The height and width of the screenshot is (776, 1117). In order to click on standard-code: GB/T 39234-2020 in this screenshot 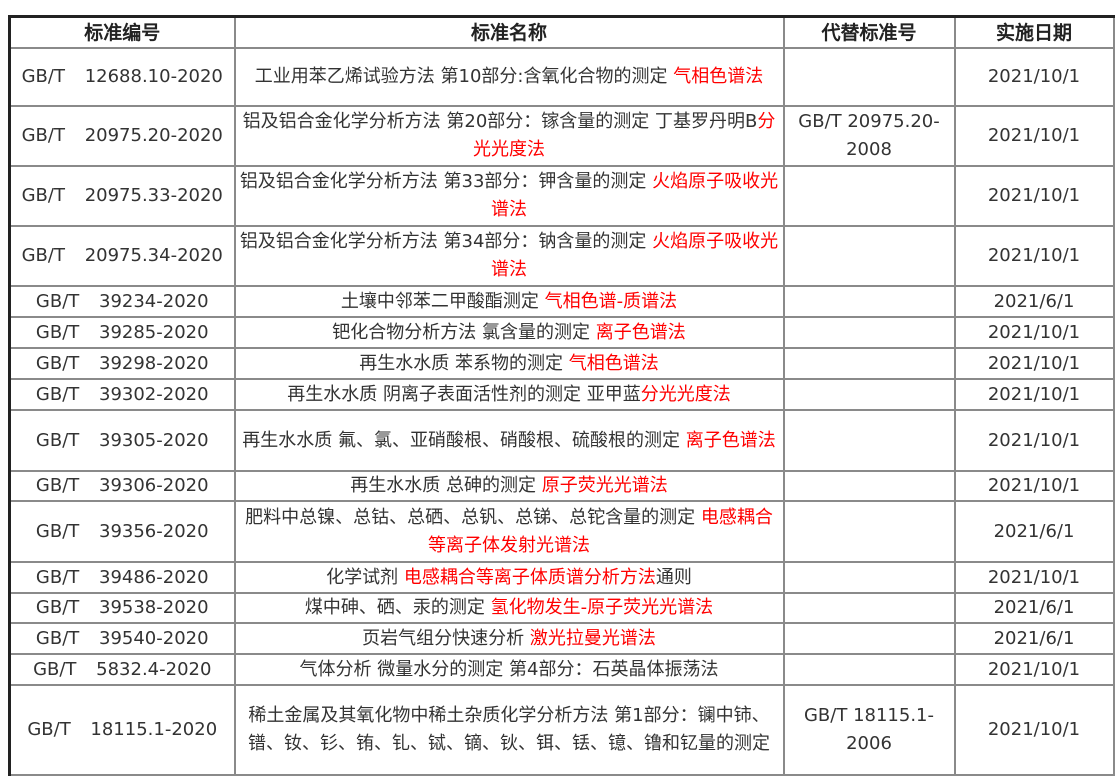, I will do `click(122, 301)`.